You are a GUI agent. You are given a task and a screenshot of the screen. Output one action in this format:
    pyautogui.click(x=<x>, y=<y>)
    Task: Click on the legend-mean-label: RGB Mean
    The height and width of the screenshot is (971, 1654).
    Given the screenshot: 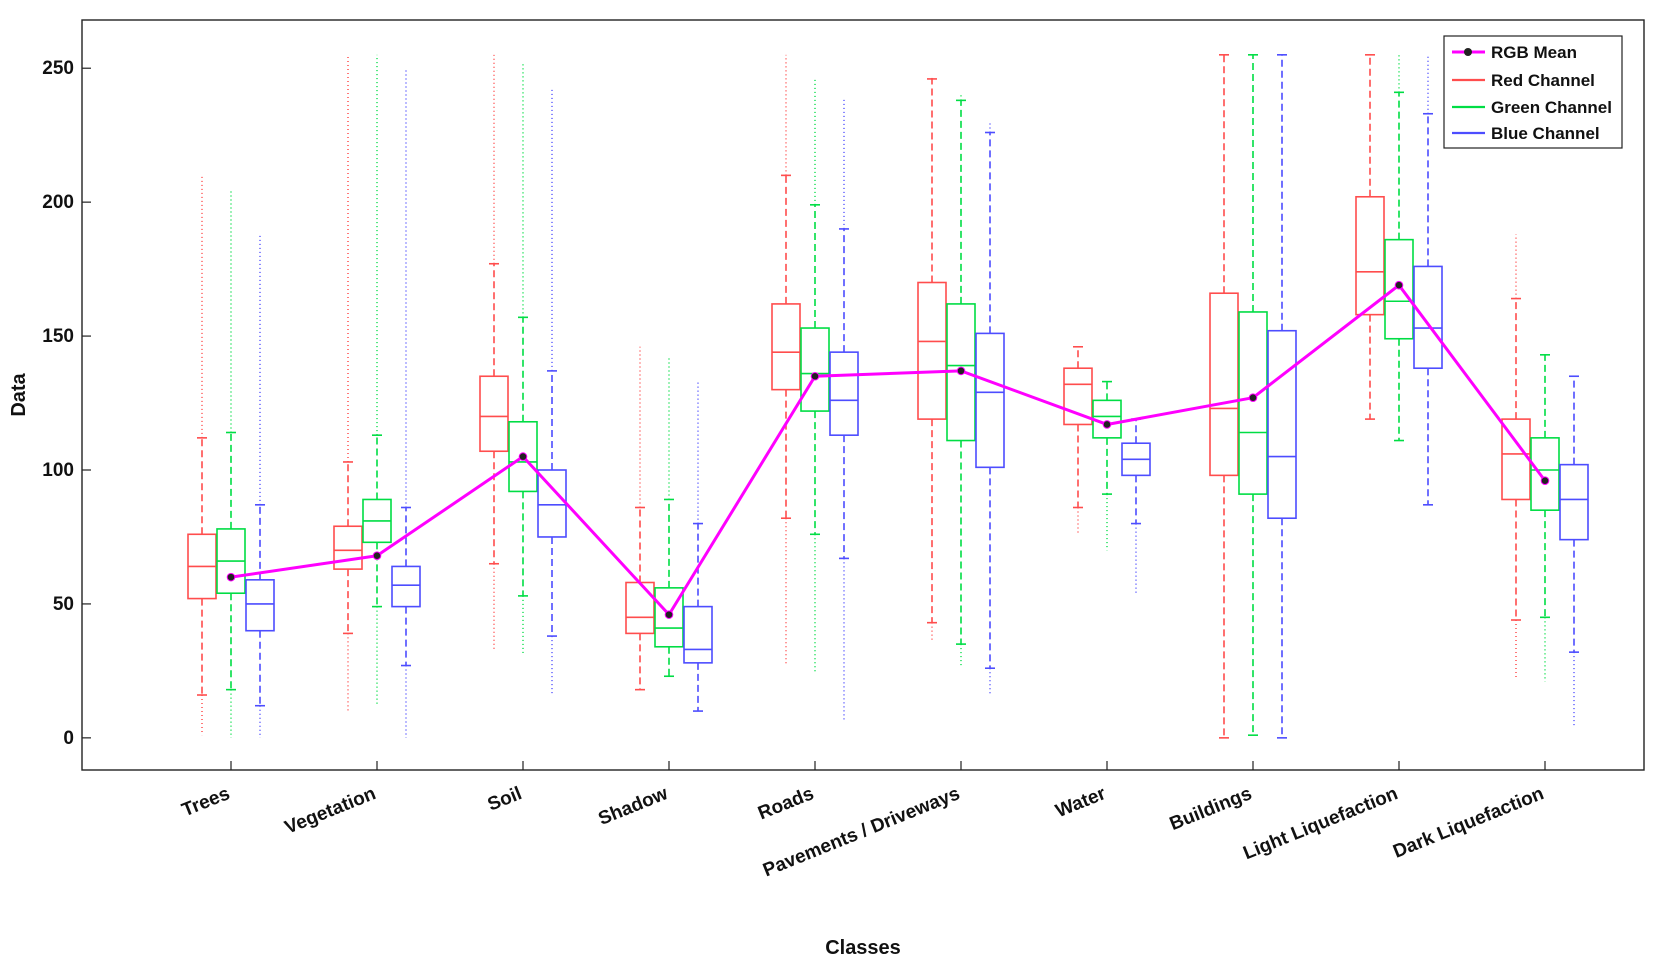 What is the action you would take?
    pyautogui.click(x=1534, y=52)
    